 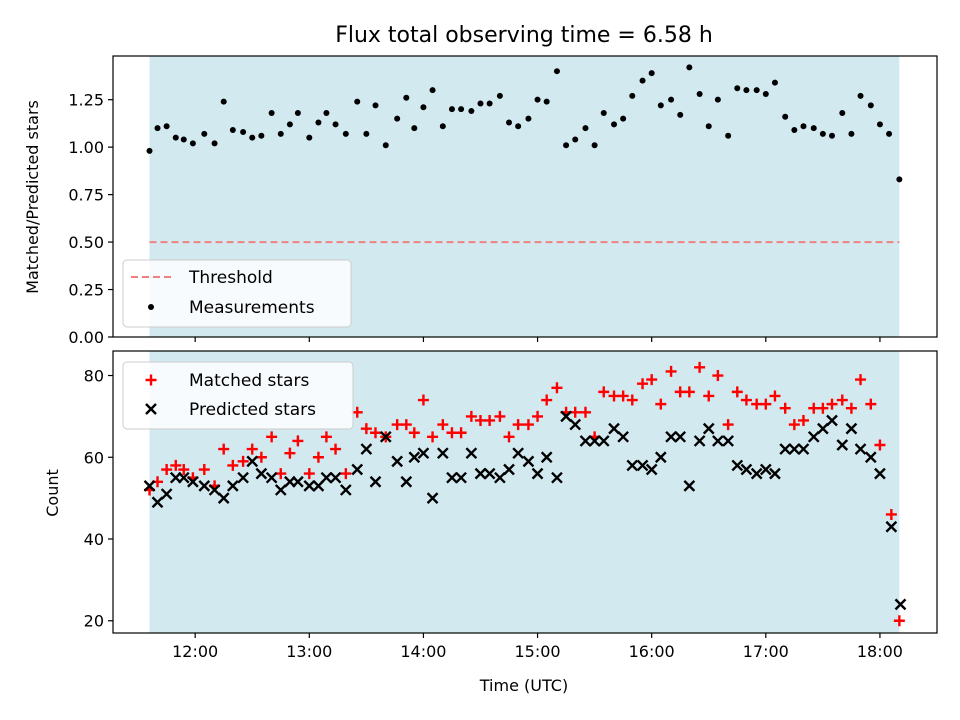 I want to click on top-y-tick-label: 0.00, so click(x=86, y=337).